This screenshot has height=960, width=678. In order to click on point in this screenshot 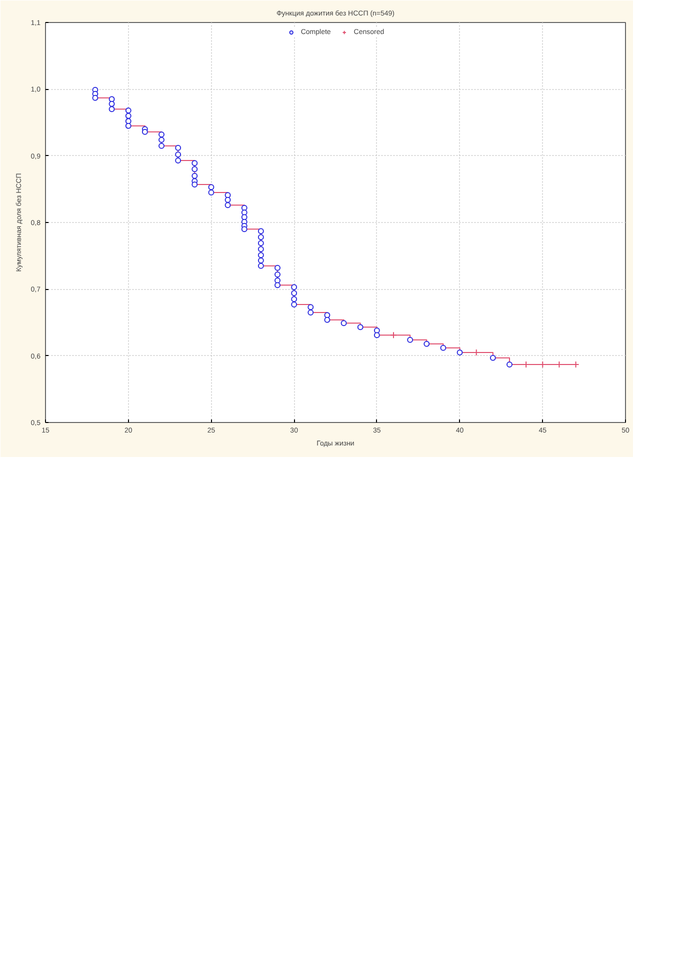, I will do `click(393, 335)`.